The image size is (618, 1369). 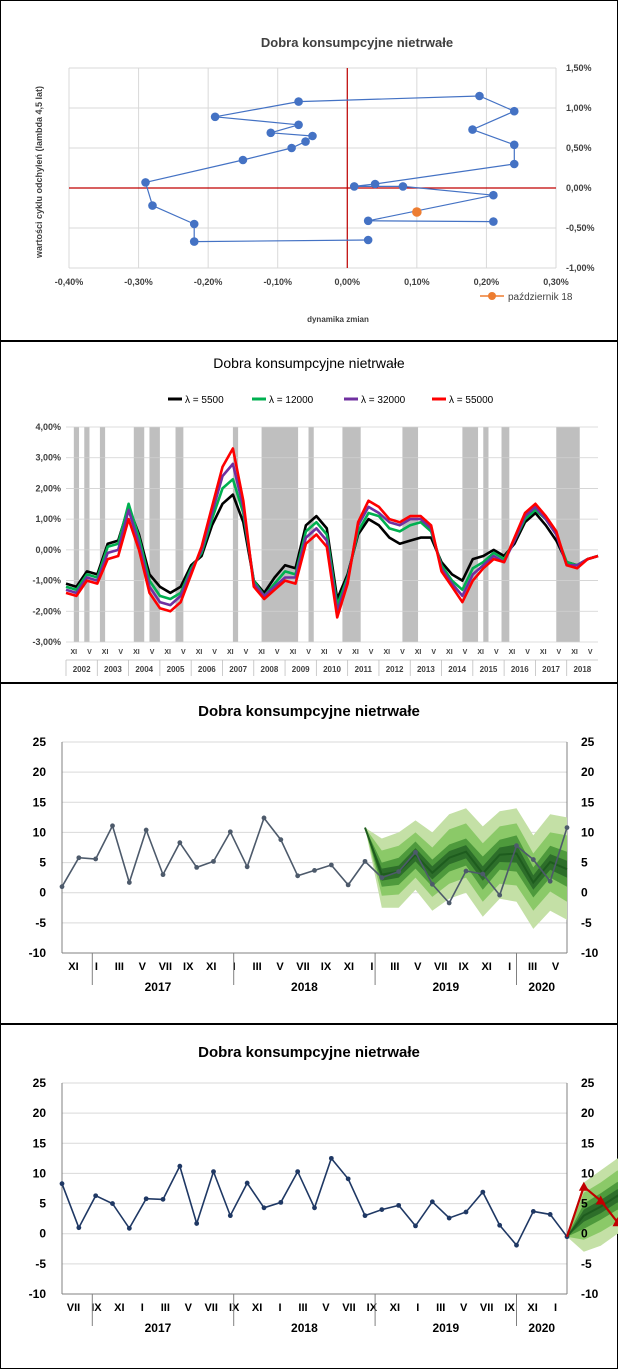 What do you see at coordinates (304, 1328) in the screenshot?
I see `fan-year-tick: 2018` at bounding box center [304, 1328].